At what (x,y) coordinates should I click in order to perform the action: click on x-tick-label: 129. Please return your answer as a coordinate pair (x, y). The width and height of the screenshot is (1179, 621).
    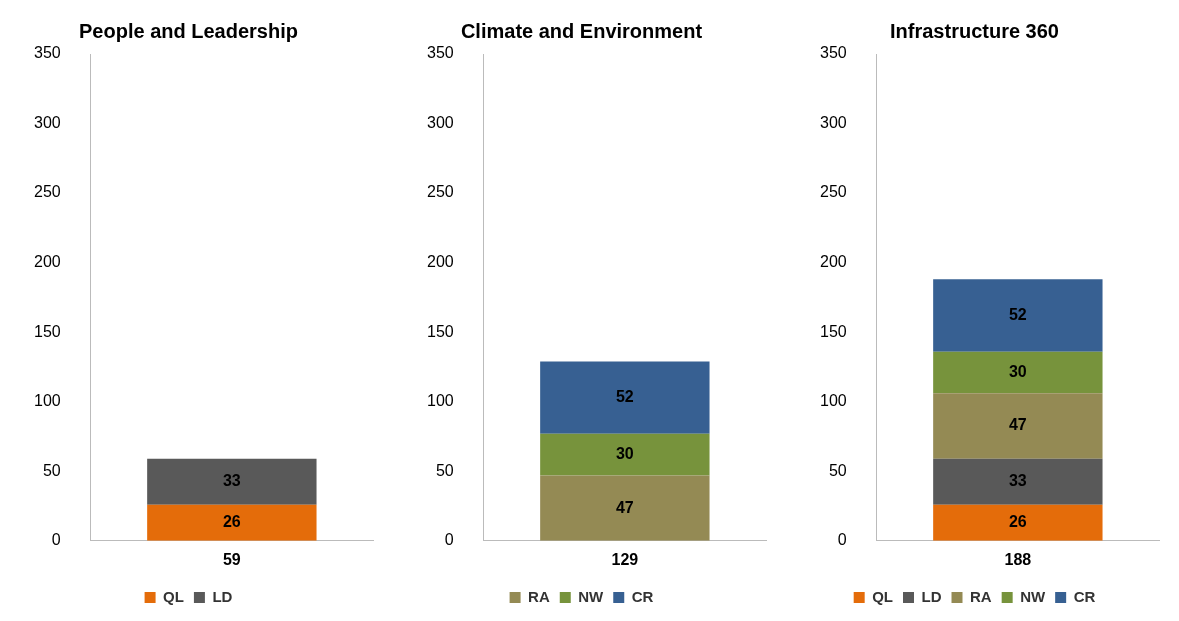
    Looking at the image, I should click on (625, 559).